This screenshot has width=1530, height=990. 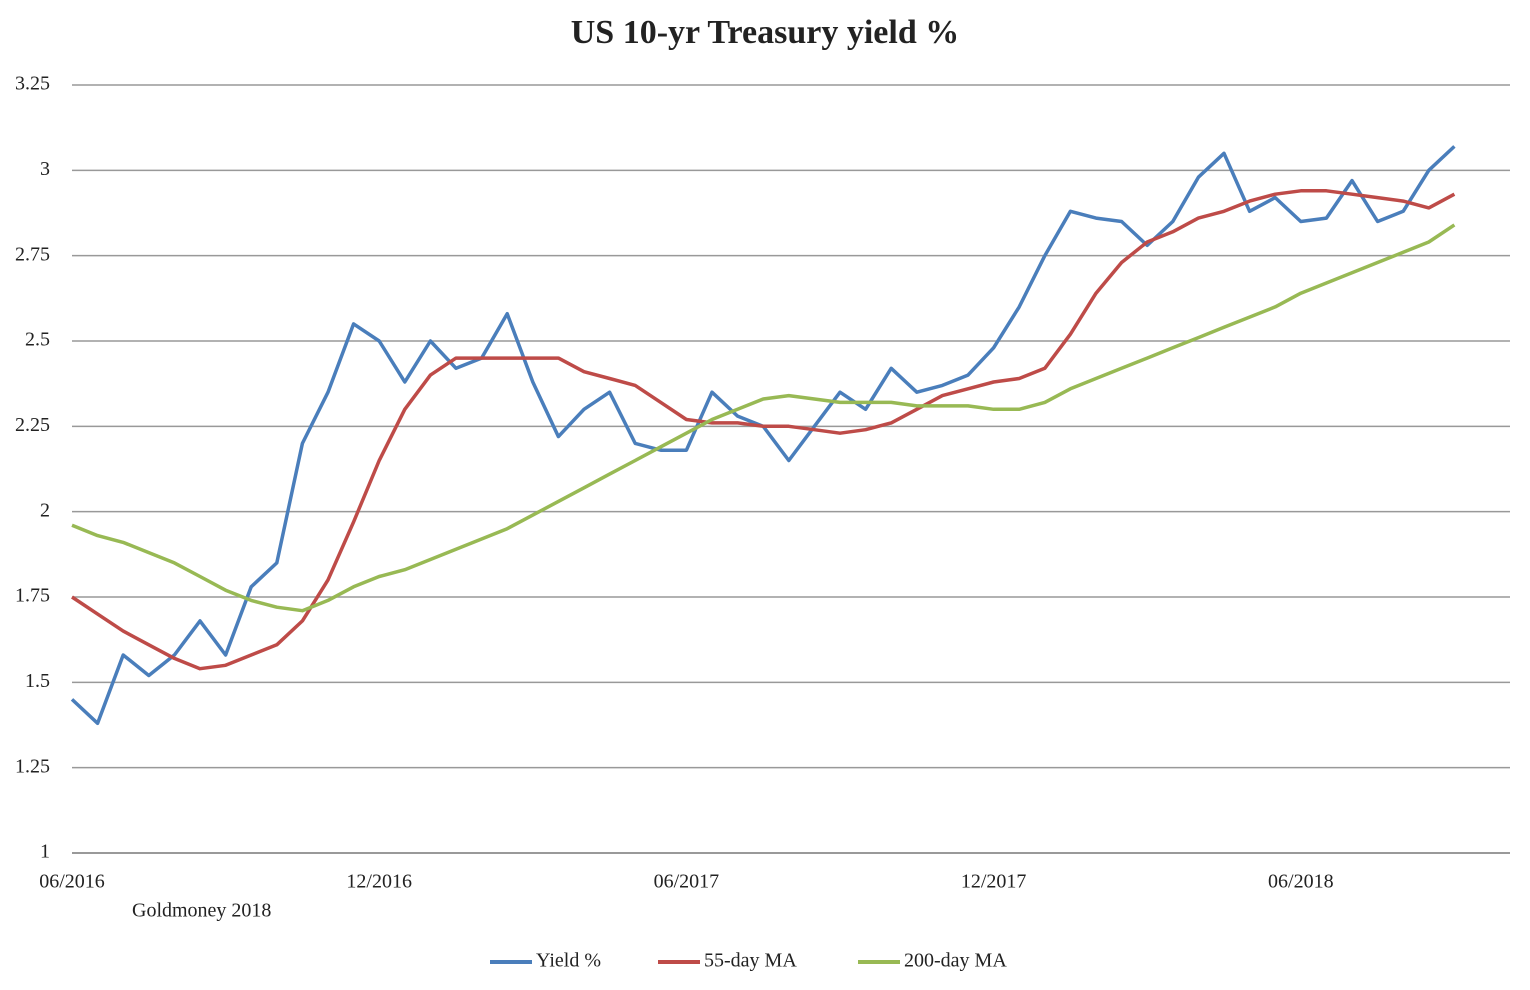 I want to click on y-tick-label: 1, so click(x=45, y=852).